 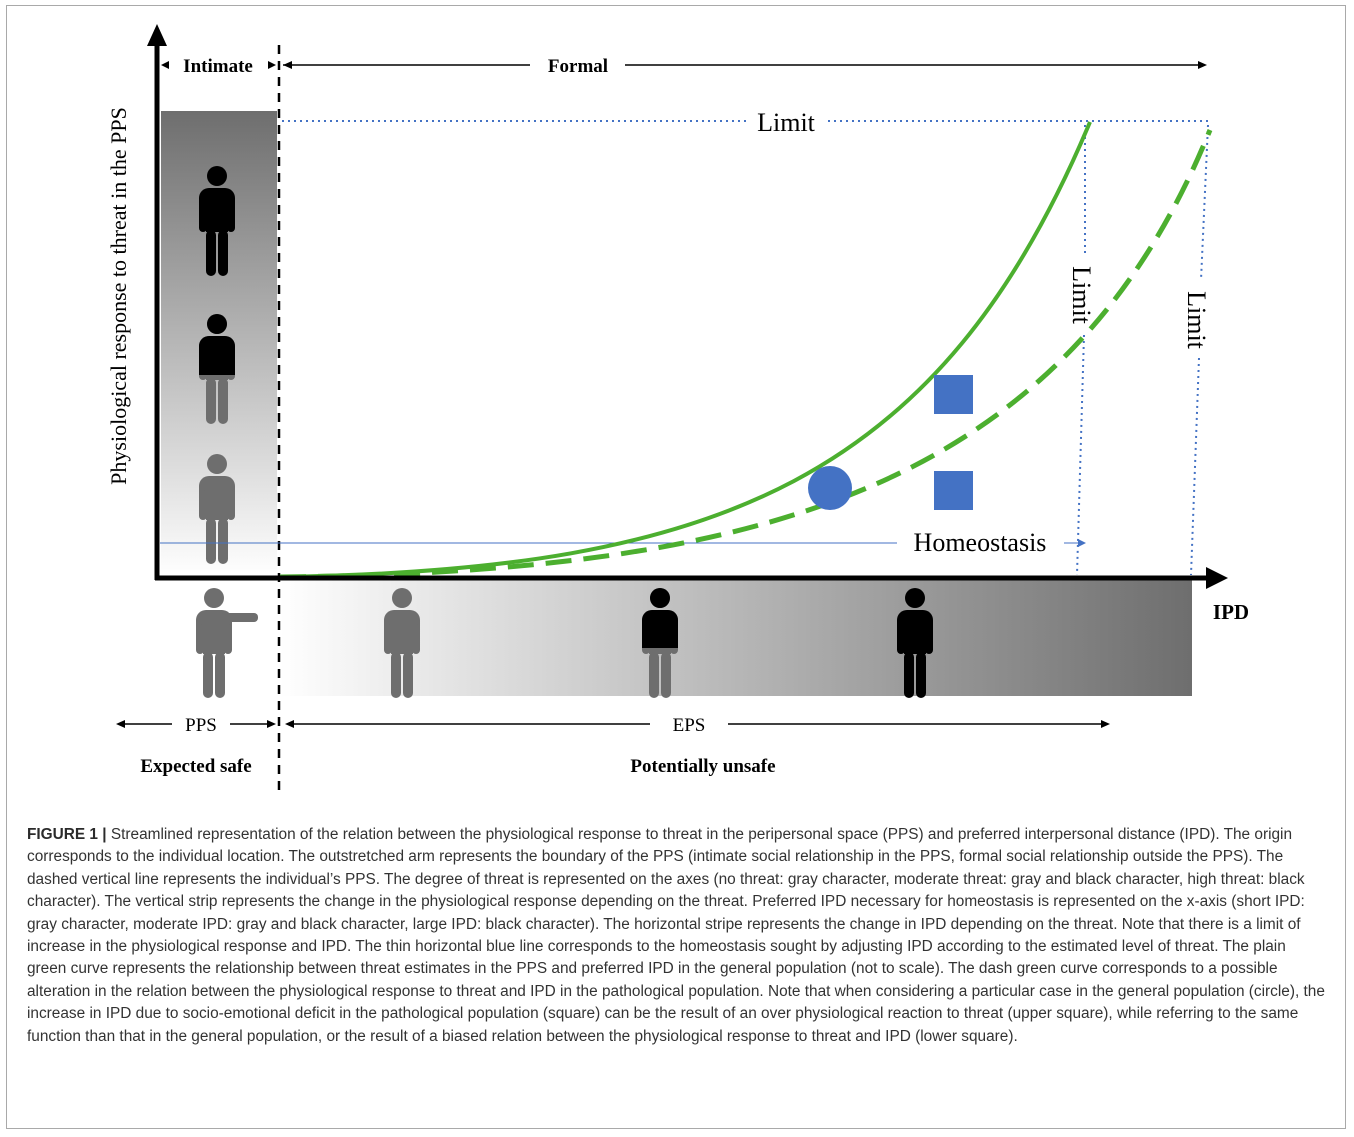 I want to click on expected-safe-label: Expected safe, so click(x=195, y=766).